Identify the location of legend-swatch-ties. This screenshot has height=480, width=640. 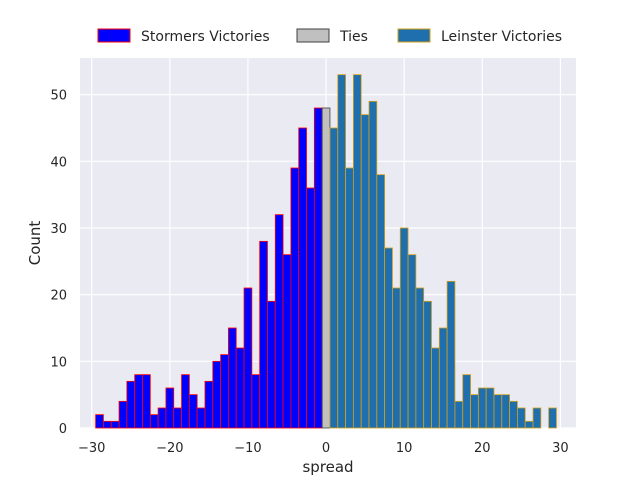
(313, 35).